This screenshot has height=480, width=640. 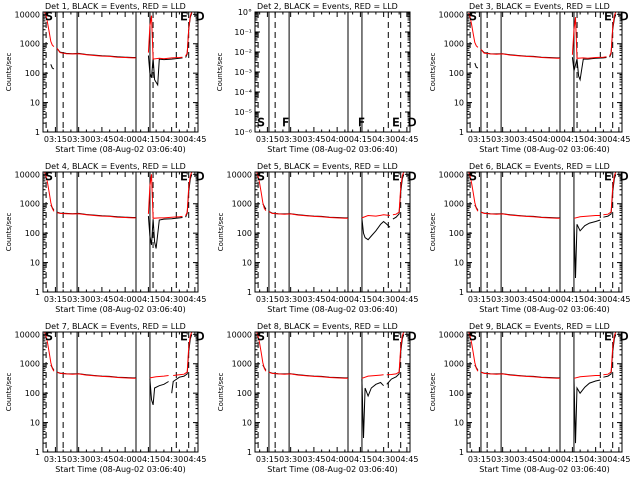 I want to click on event-marker-label: F, so click(x=285, y=122).